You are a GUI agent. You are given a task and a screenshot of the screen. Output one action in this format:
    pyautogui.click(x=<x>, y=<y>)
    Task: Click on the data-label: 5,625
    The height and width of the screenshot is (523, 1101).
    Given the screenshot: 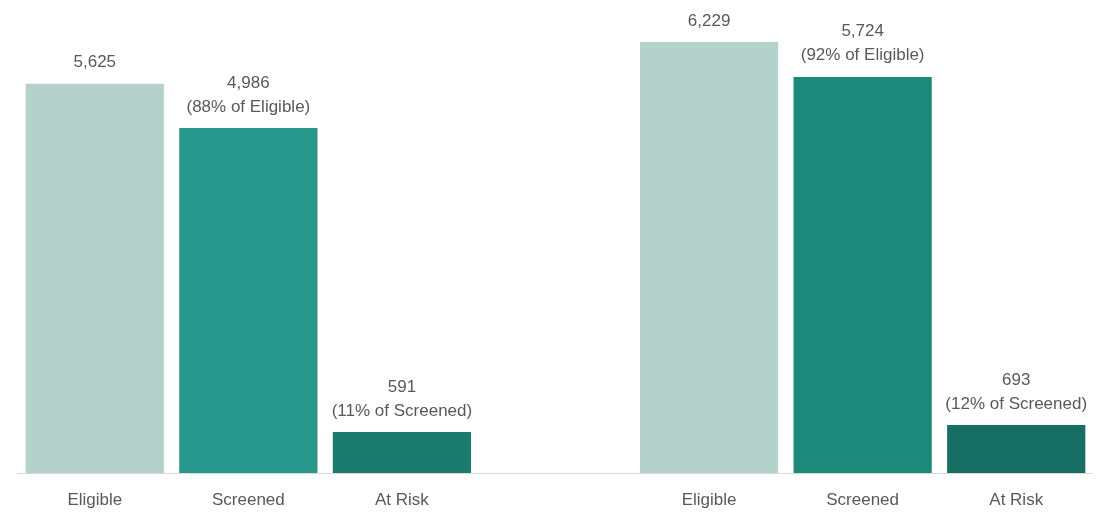 What is the action you would take?
    pyautogui.click(x=95, y=62)
    